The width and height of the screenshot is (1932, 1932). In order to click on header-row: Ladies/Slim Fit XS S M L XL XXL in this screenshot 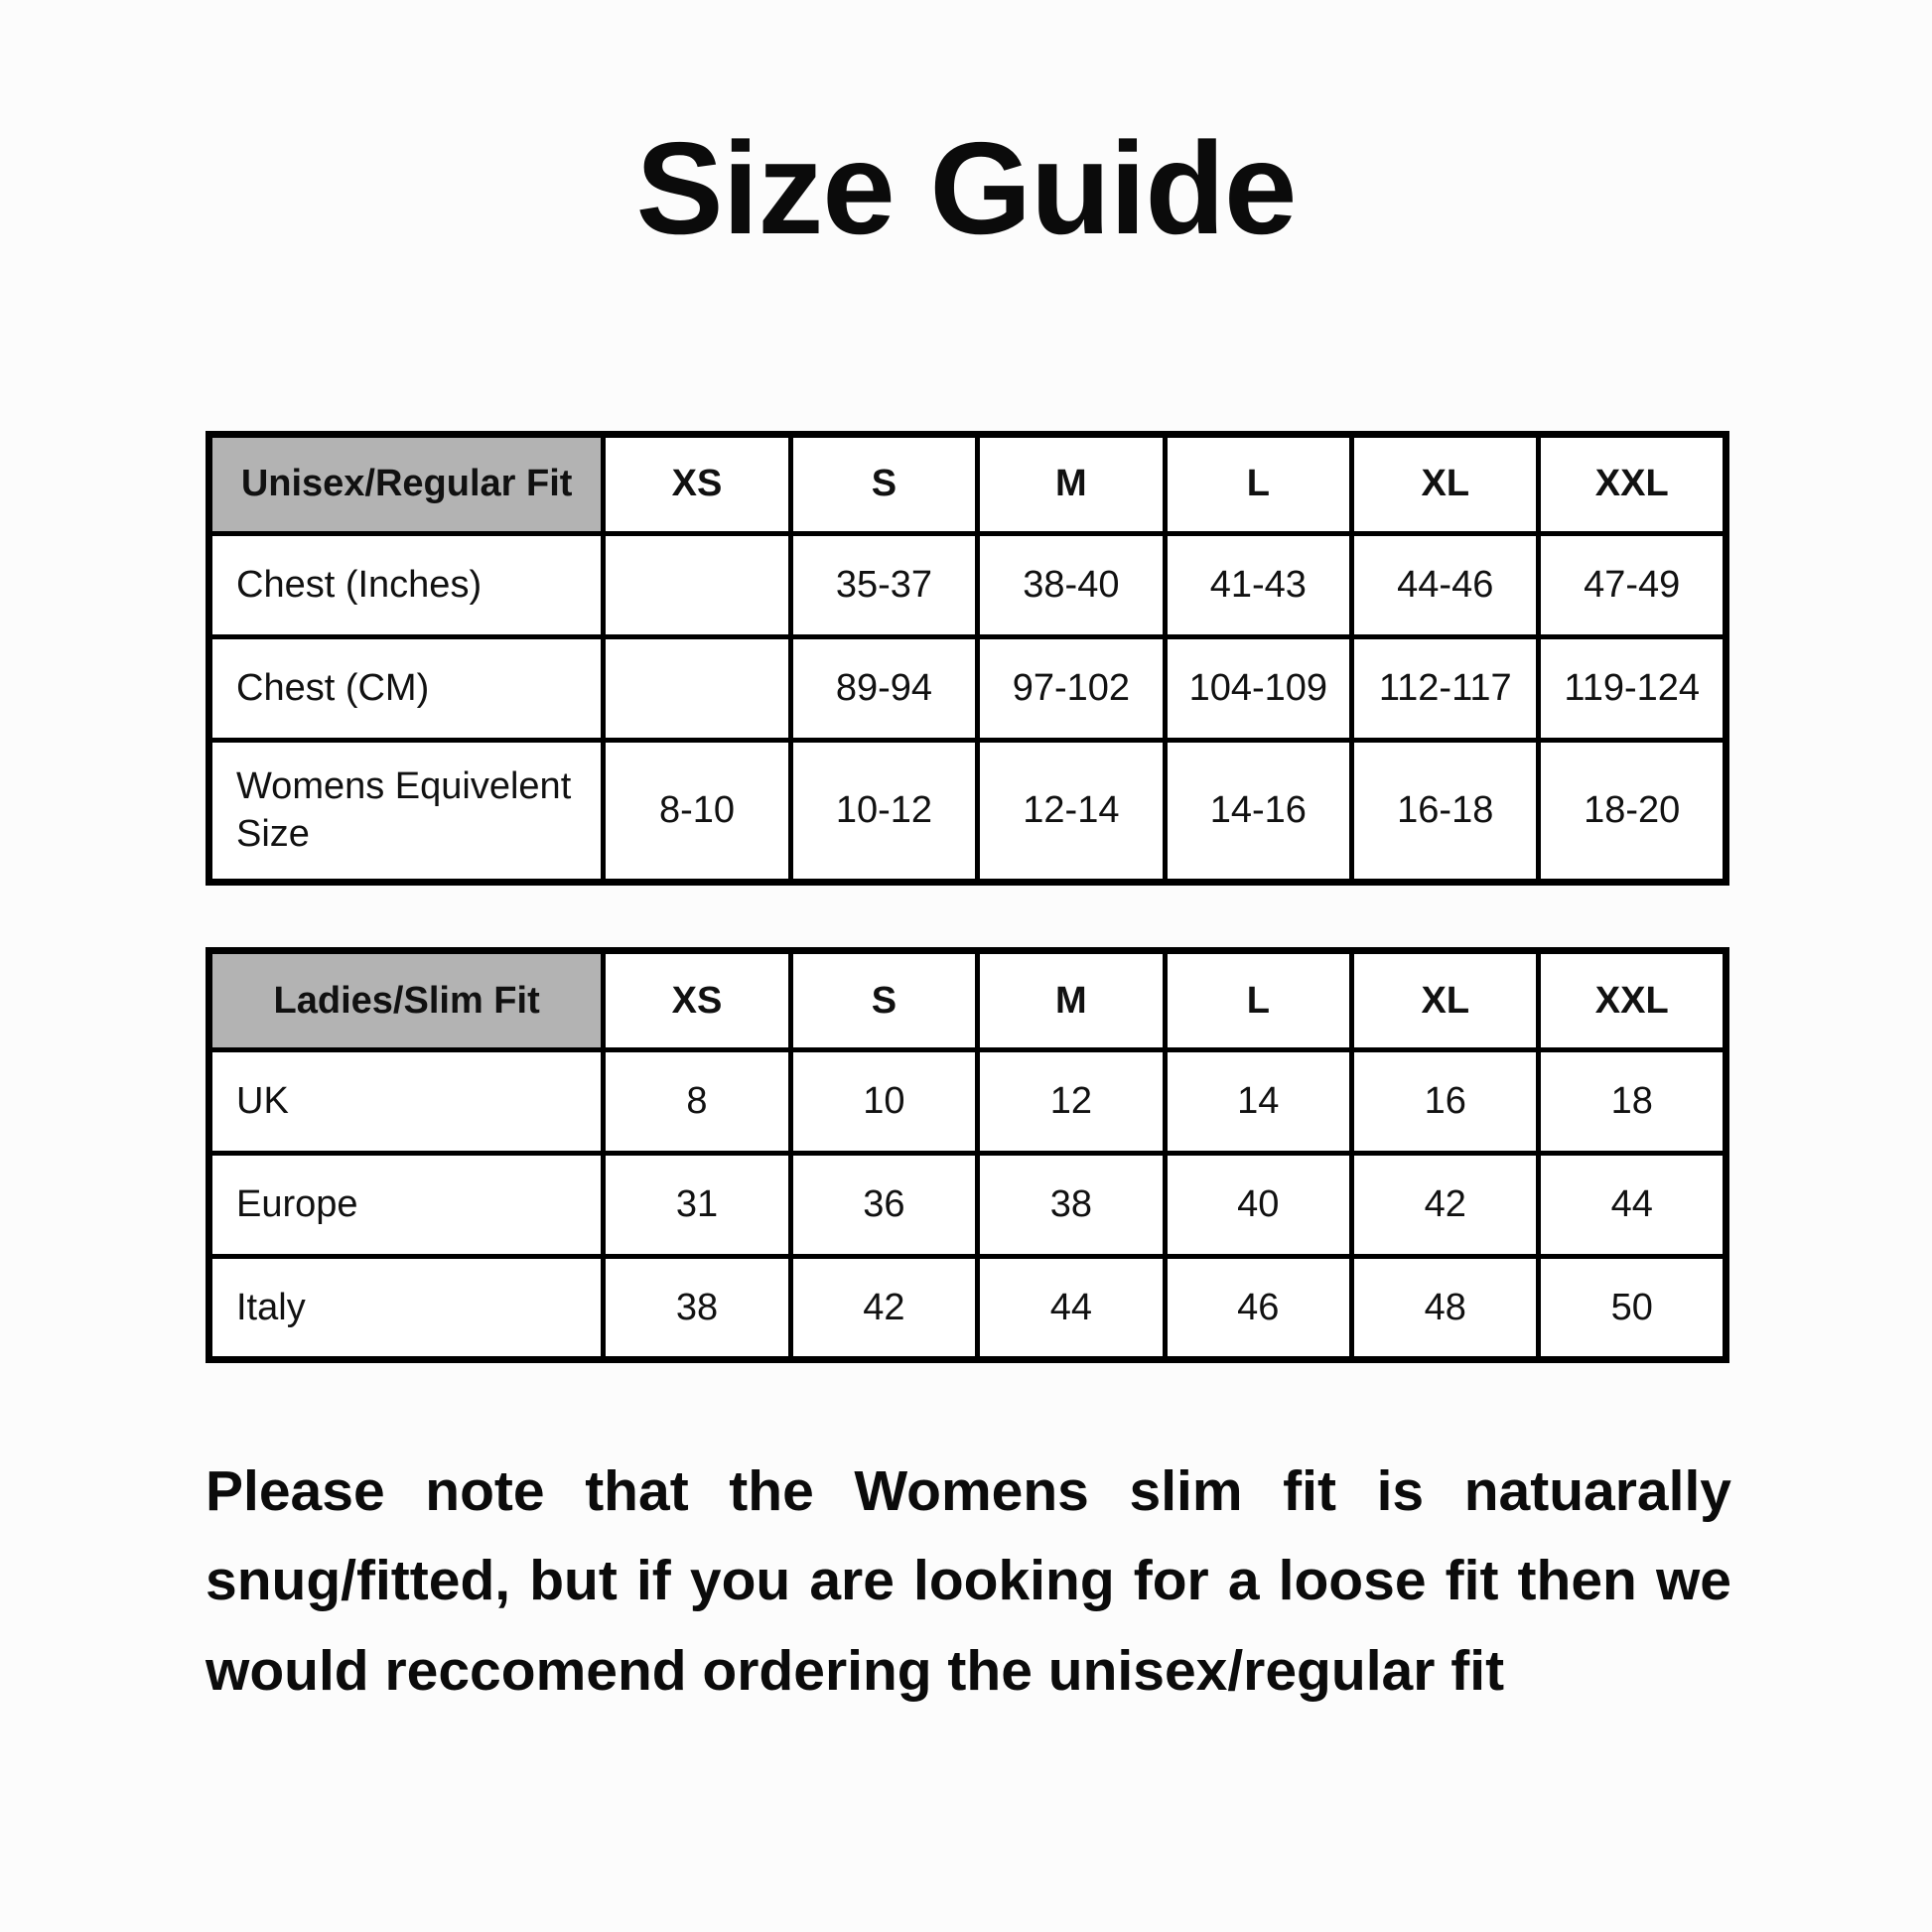, I will do `click(967, 1000)`.